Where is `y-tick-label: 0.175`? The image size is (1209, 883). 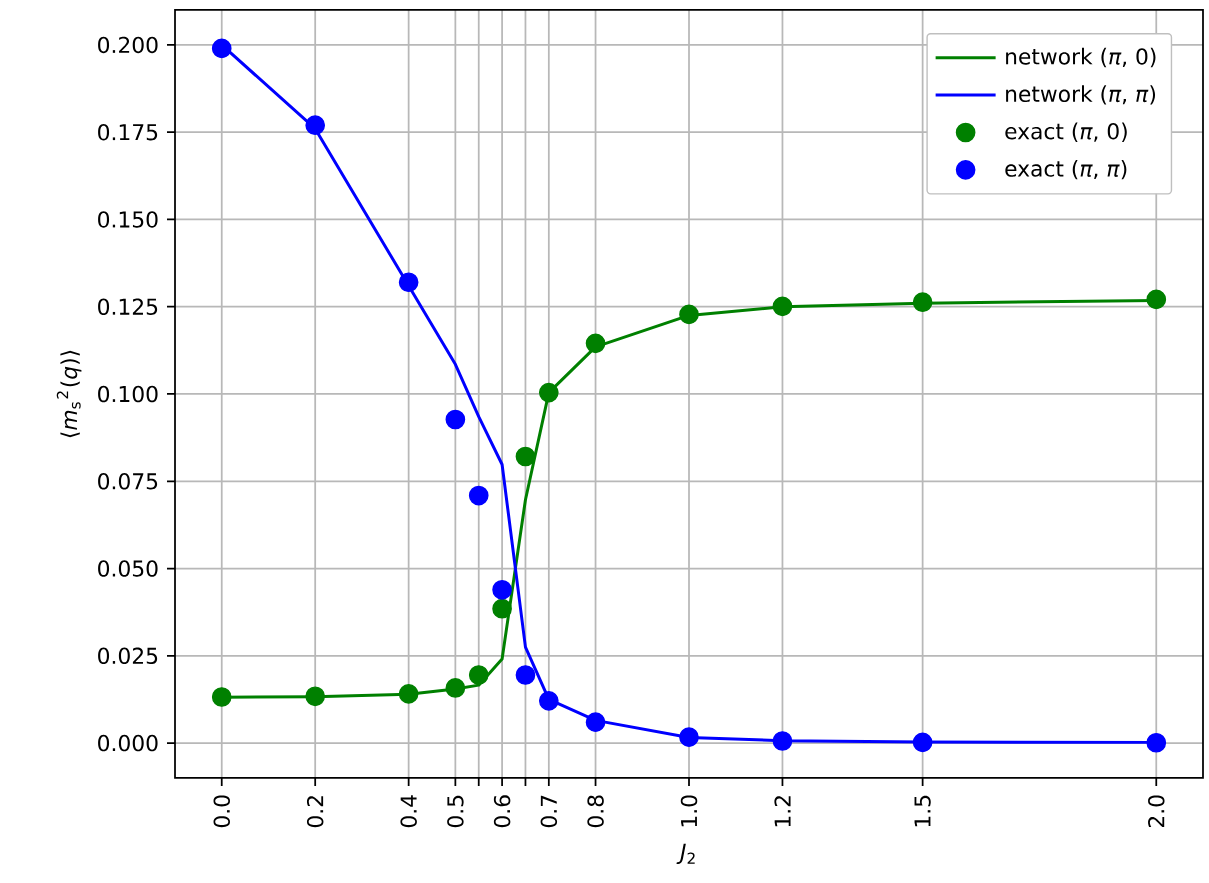 y-tick-label: 0.175 is located at coordinates (128, 132).